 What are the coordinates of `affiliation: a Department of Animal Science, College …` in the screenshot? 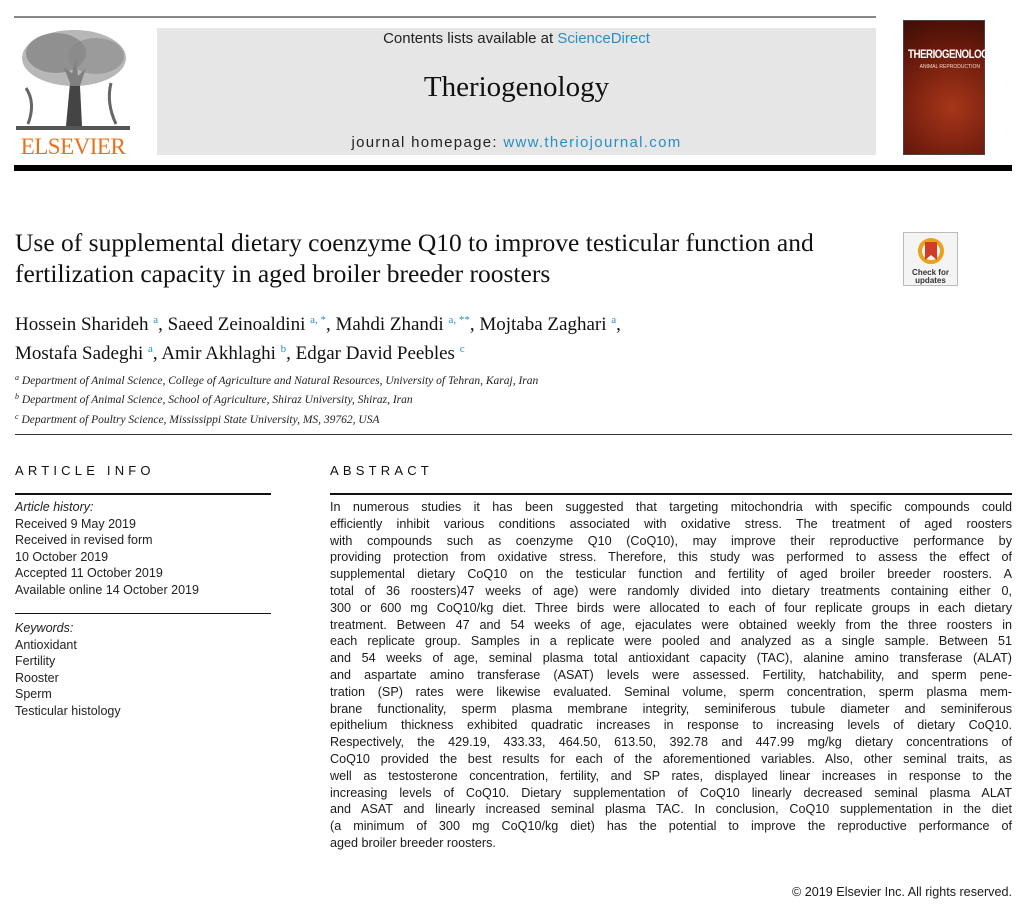 It's located at (276, 379).